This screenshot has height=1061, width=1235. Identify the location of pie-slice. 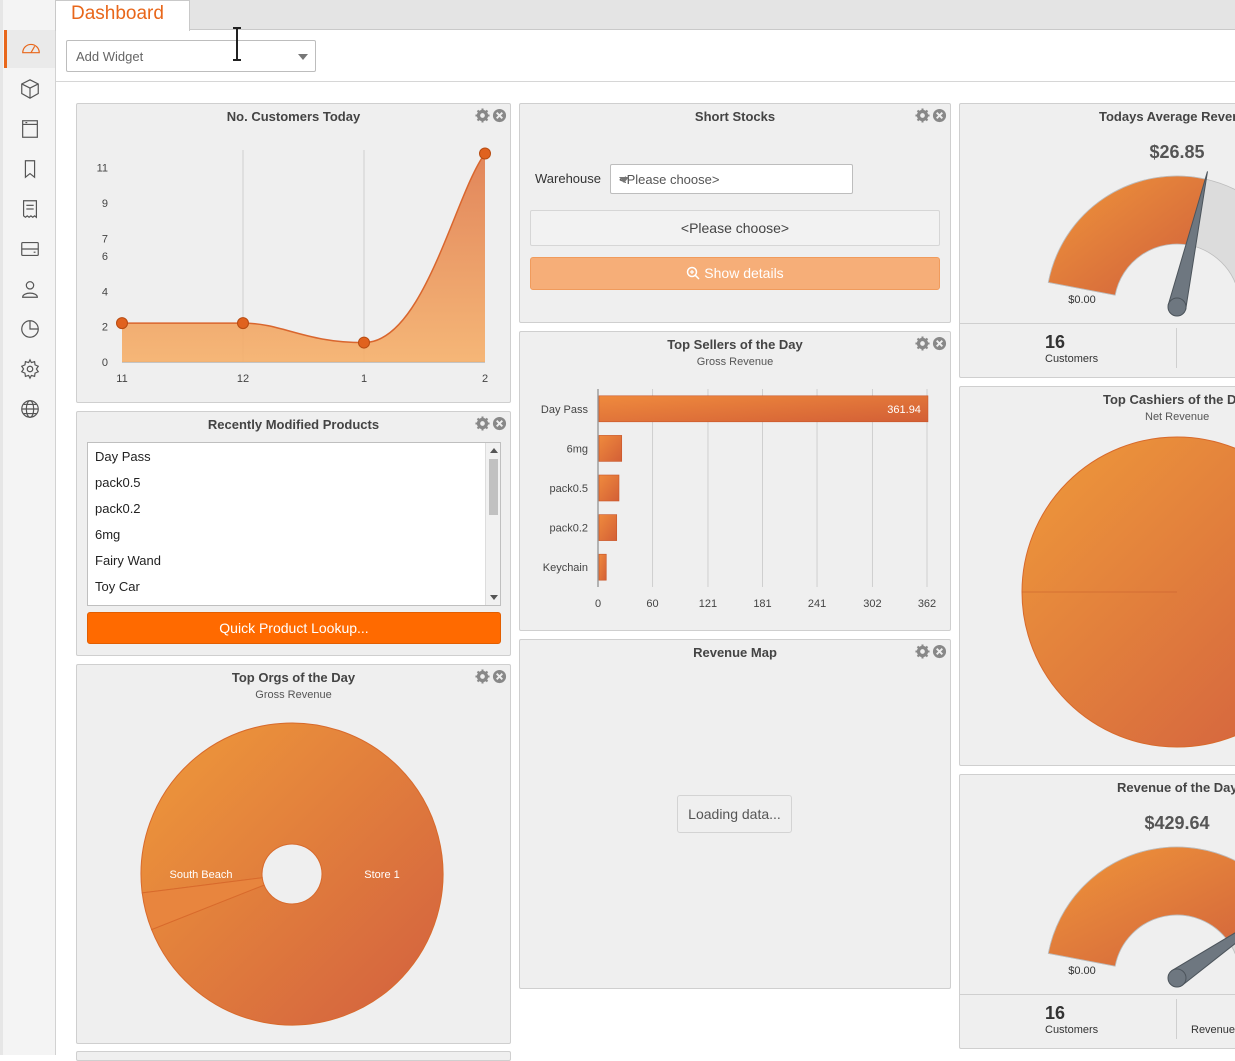
(203, 904).